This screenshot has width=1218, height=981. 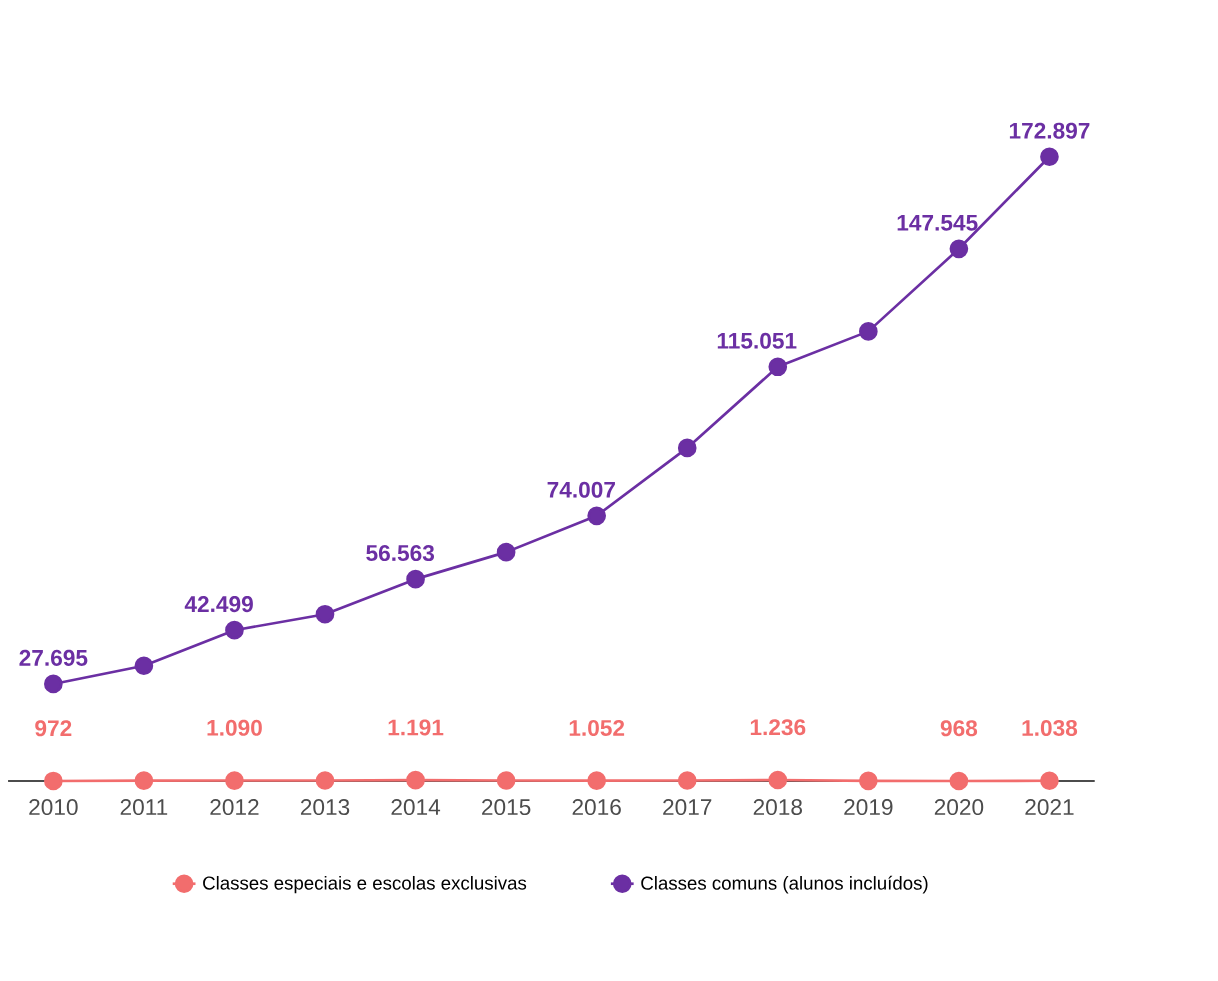 I want to click on data-label: 74.007, so click(x=581, y=489).